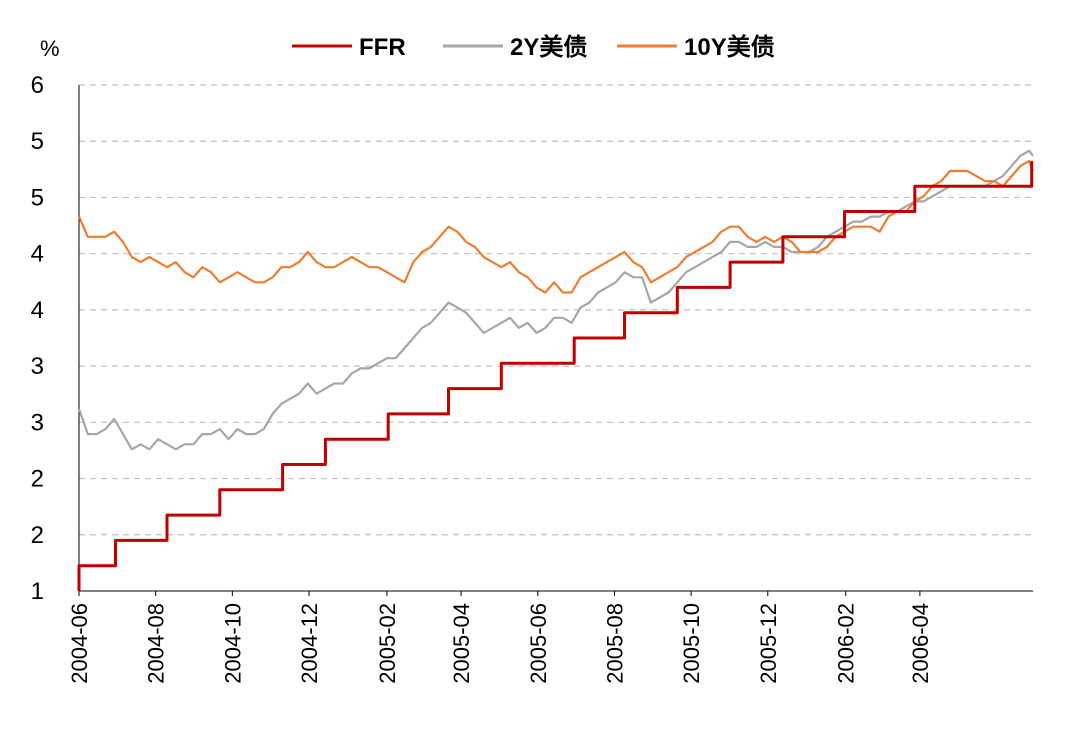  Describe the element at coordinates (548, 47) in the screenshot. I see `legend-label: 2Y美债` at that location.